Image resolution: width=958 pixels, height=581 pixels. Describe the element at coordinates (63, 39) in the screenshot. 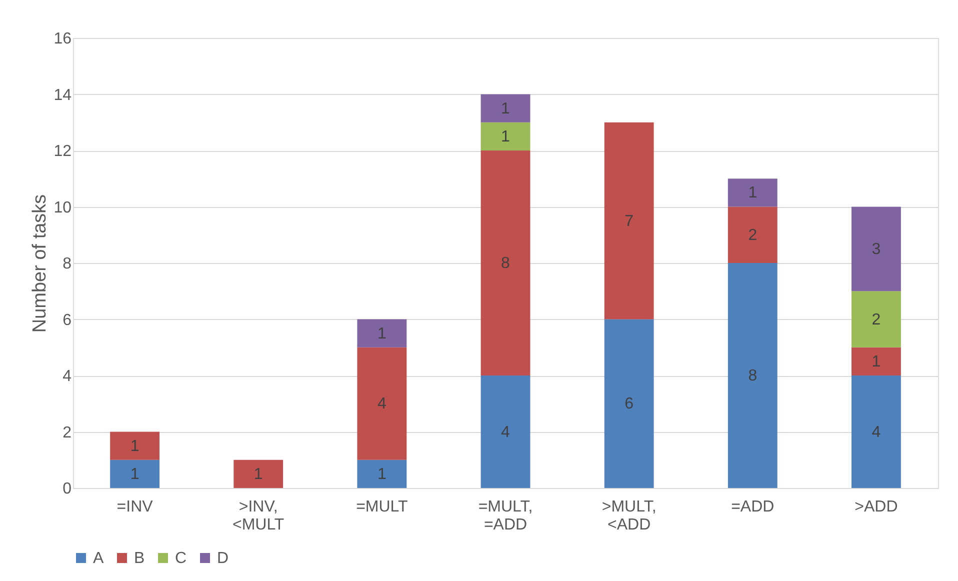

I see `y-tick-label: 16` at that location.